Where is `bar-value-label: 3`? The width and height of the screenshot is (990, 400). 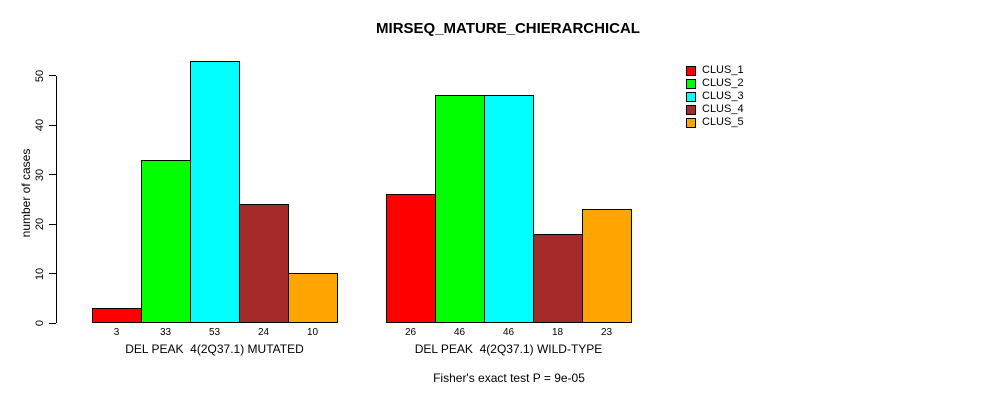
bar-value-label: 3 is located at coordinates (116, 332).